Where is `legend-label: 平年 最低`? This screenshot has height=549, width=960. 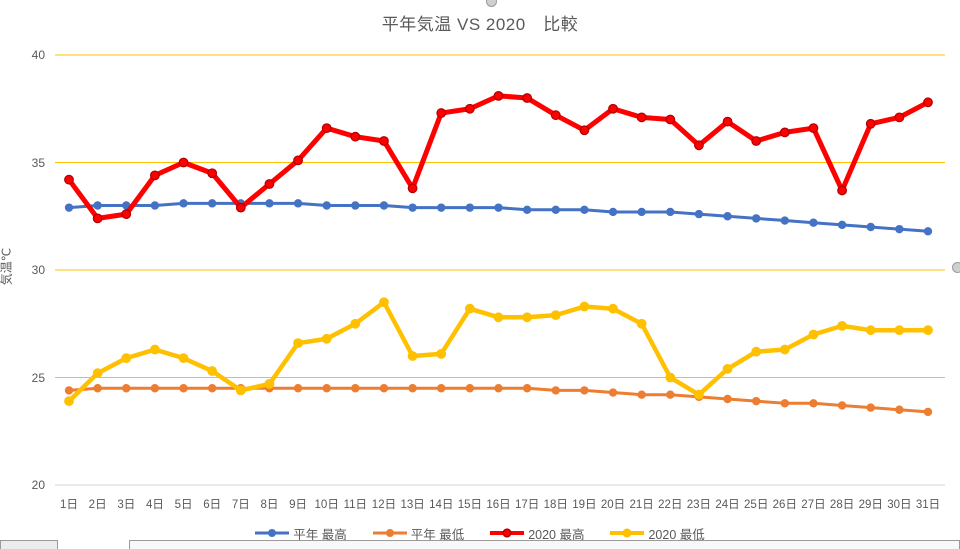
legend-label: 平年 最低 is located at coordinates (437, 534).